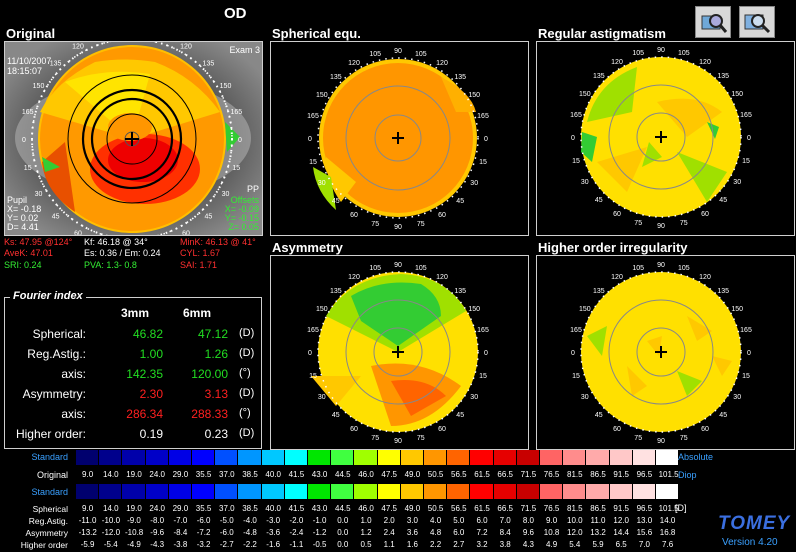 This screenshot has width=796, height=552. Describe the element at coordinates (366, 532) in the screenshot. I see `scale-value: 1.2` at that location.